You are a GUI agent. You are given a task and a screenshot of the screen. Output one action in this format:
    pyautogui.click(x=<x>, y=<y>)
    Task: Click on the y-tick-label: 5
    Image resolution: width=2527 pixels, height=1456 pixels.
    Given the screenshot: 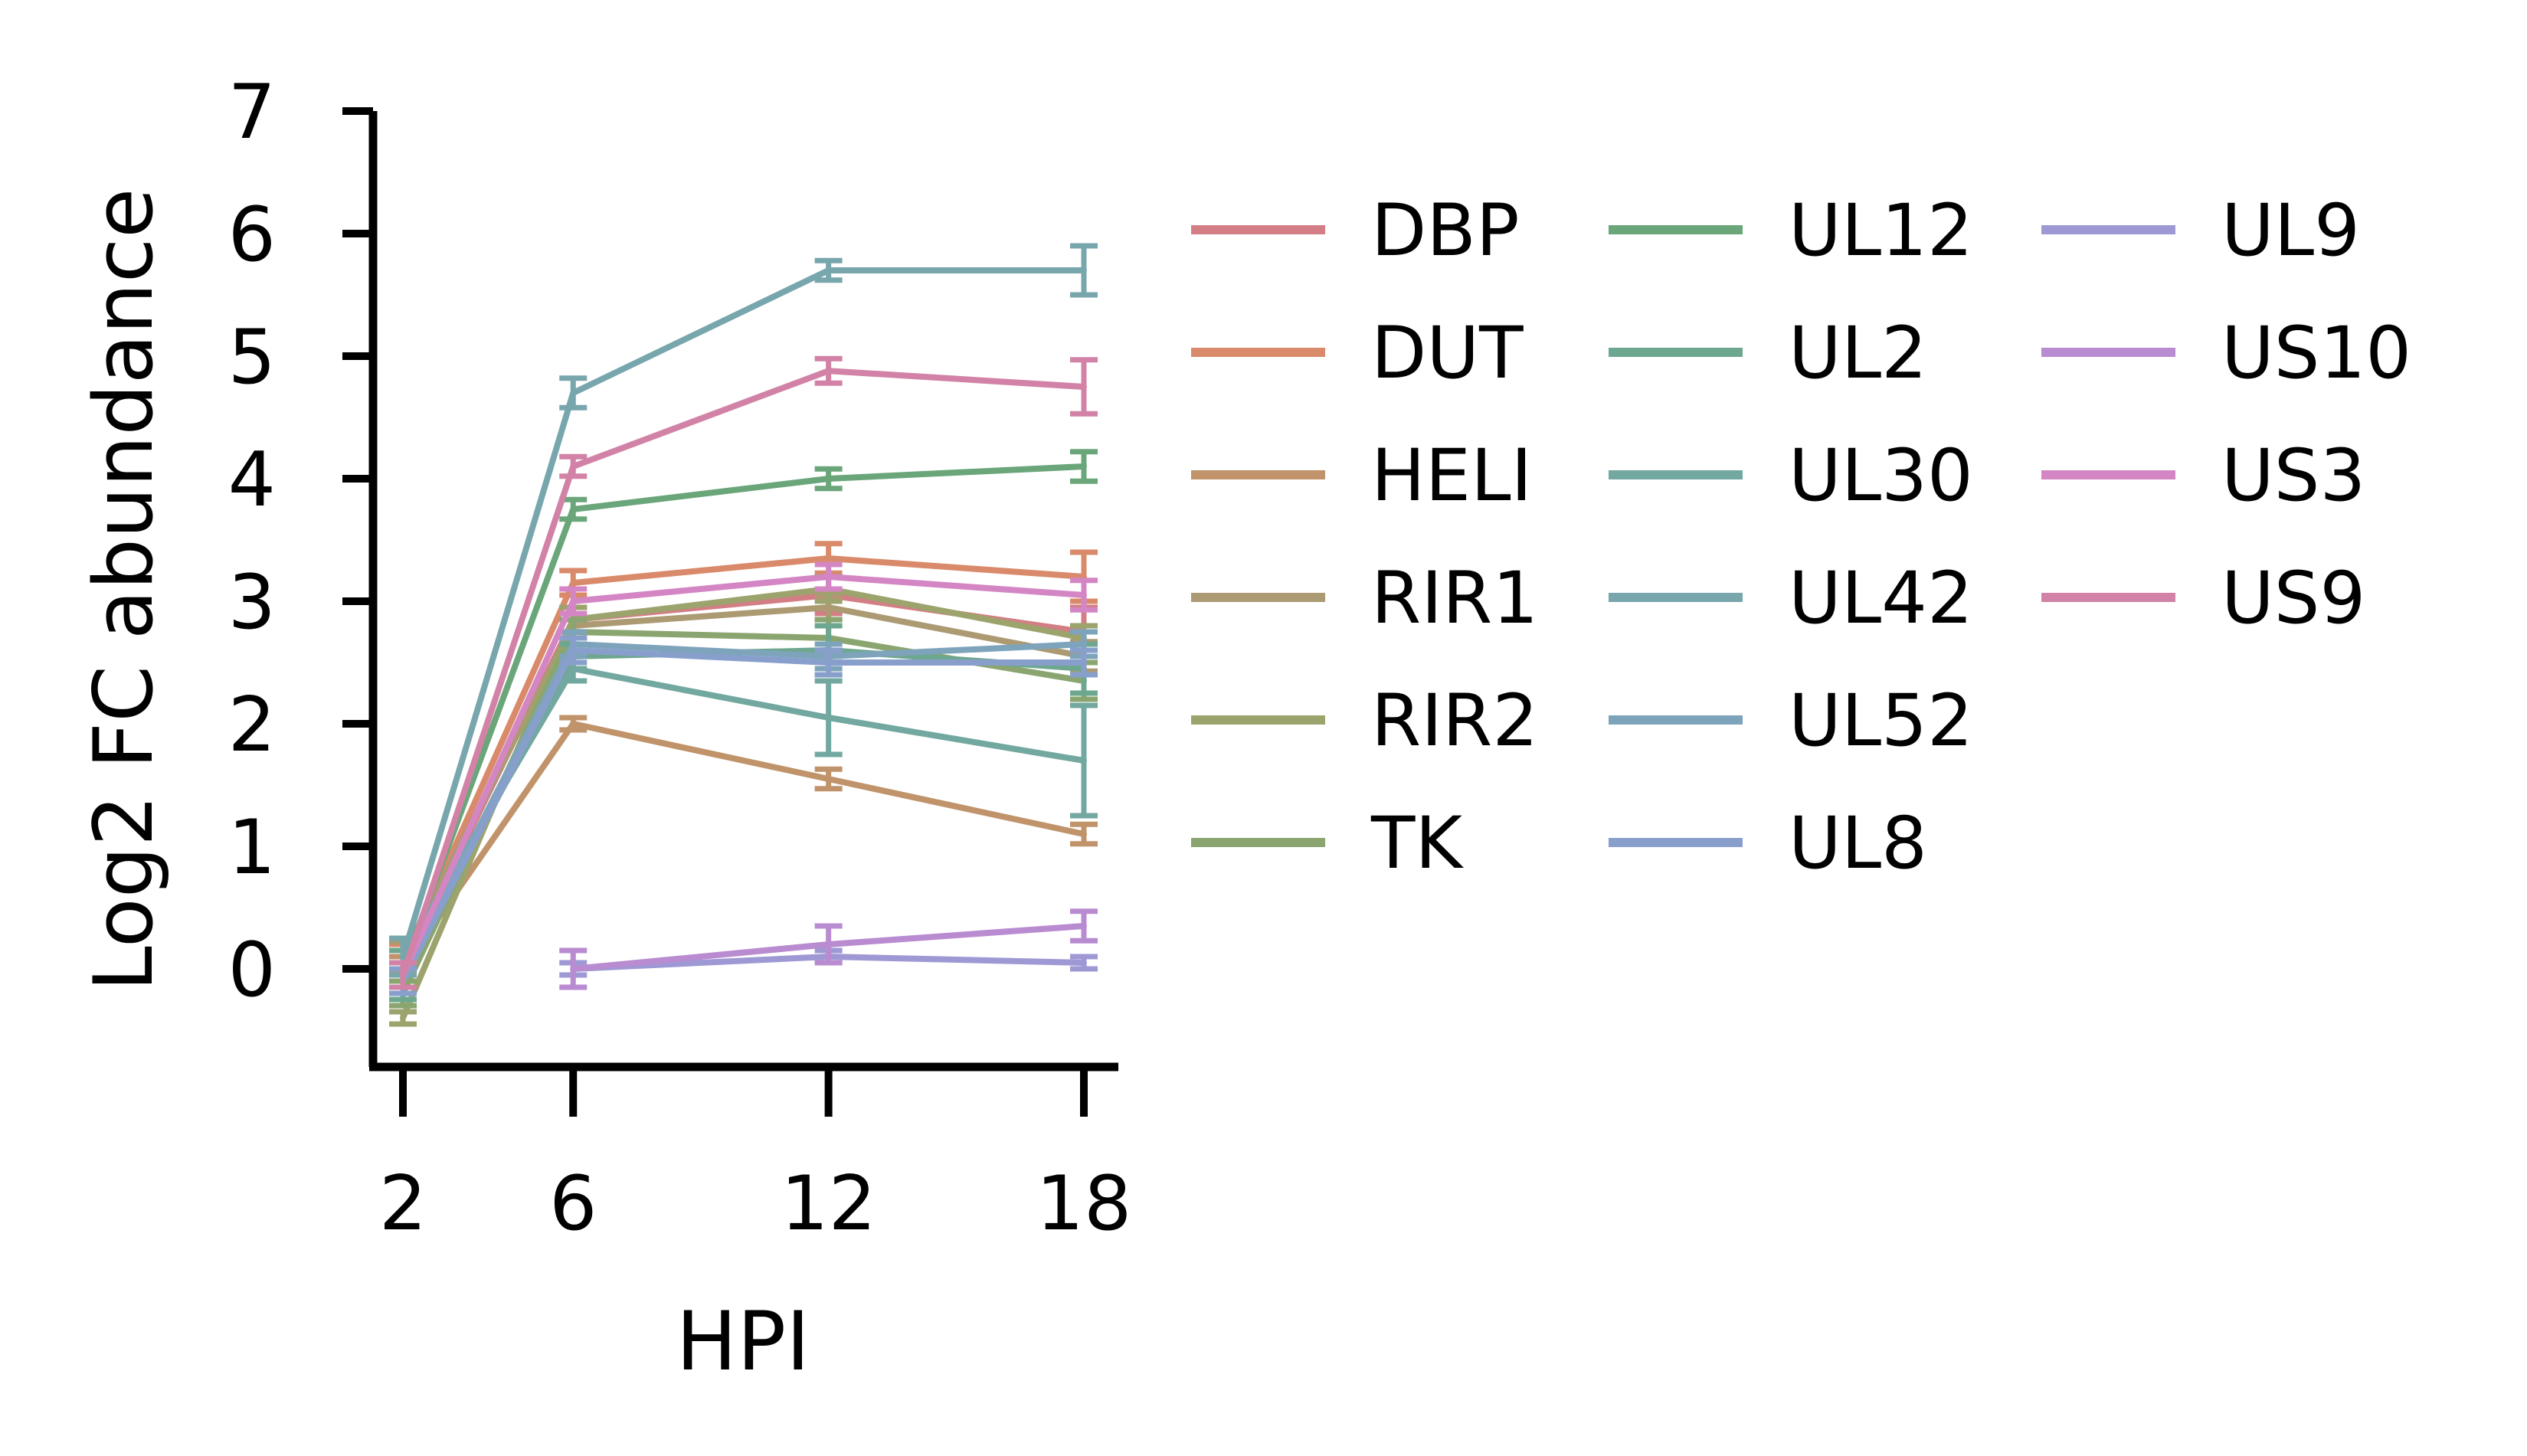 What is the action you would take?
    pyautogui.click(x=252, y=358)
    